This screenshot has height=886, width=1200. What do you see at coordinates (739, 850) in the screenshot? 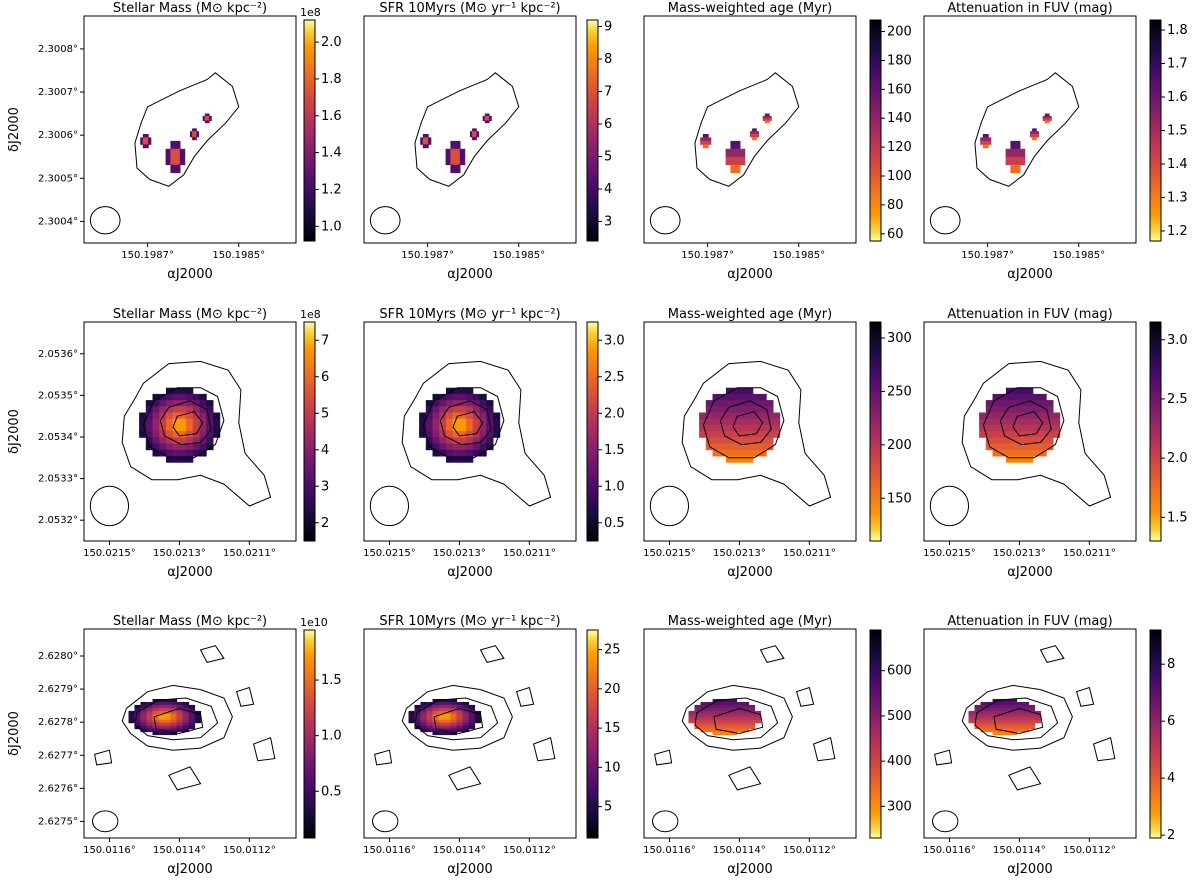
I see `x-tick-label: 150.0114°` at bounding box center [739, 850].